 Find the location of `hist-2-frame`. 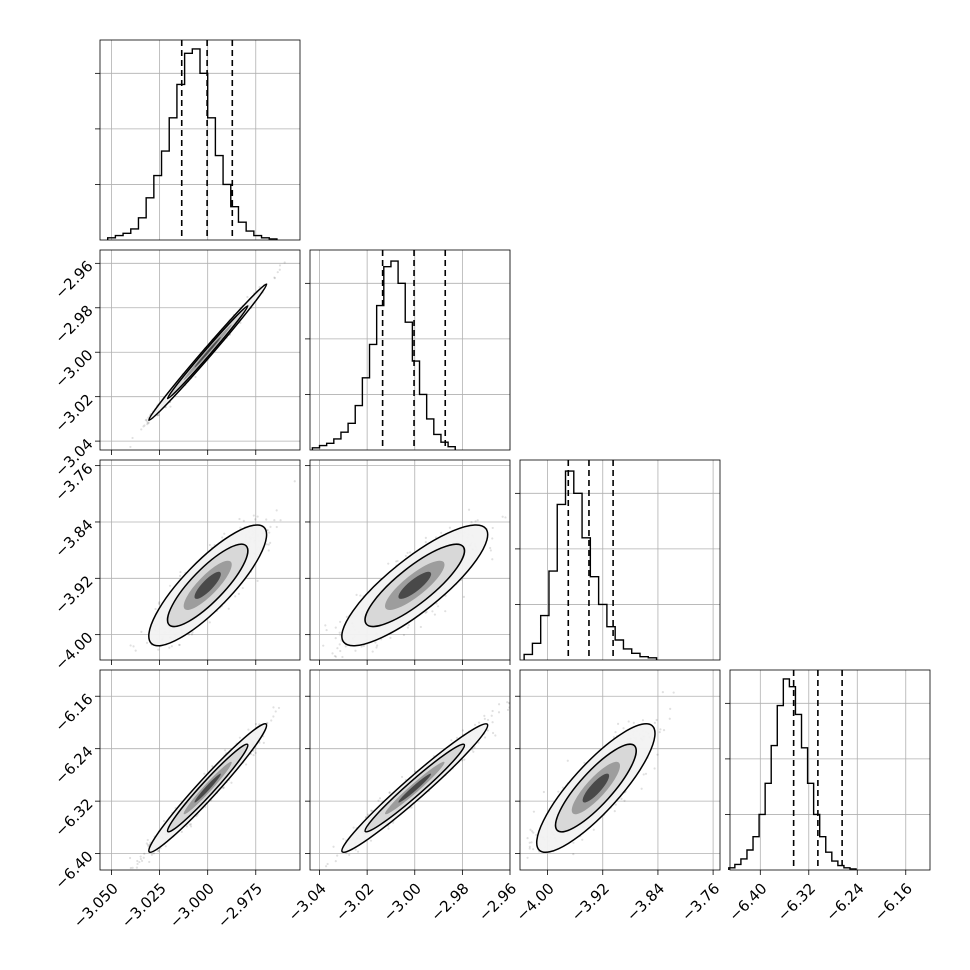

hist-2-frame is located at coordinates (620, 560).